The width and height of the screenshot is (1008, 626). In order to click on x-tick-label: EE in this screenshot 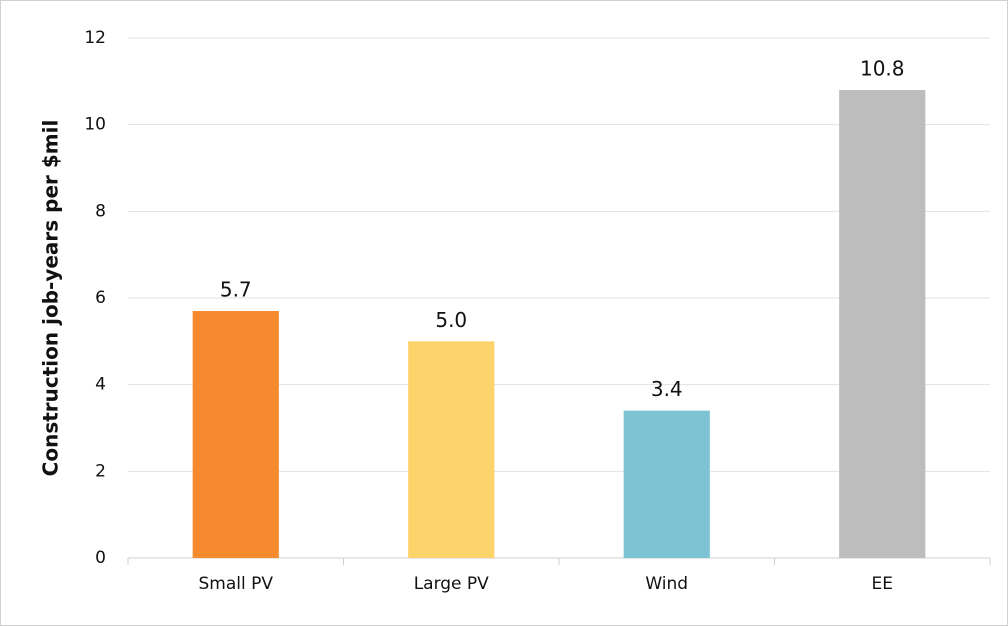, I will do `click(882, 584)`.